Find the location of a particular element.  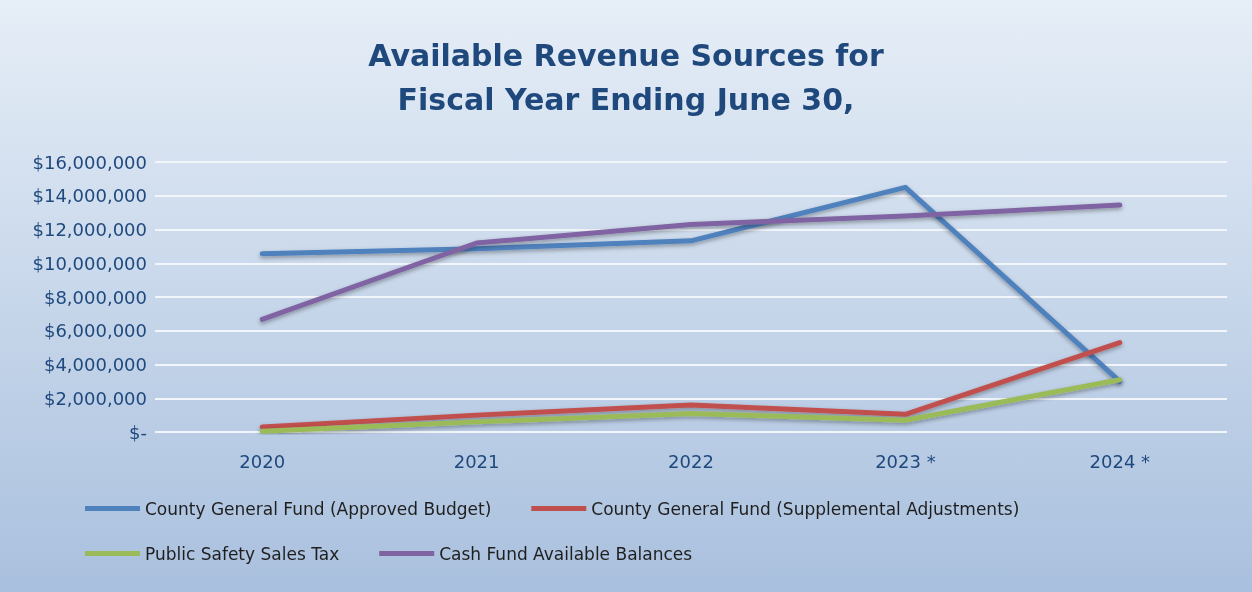

y-tick-label: $8,000,000 is located at coordinates (95, 297).